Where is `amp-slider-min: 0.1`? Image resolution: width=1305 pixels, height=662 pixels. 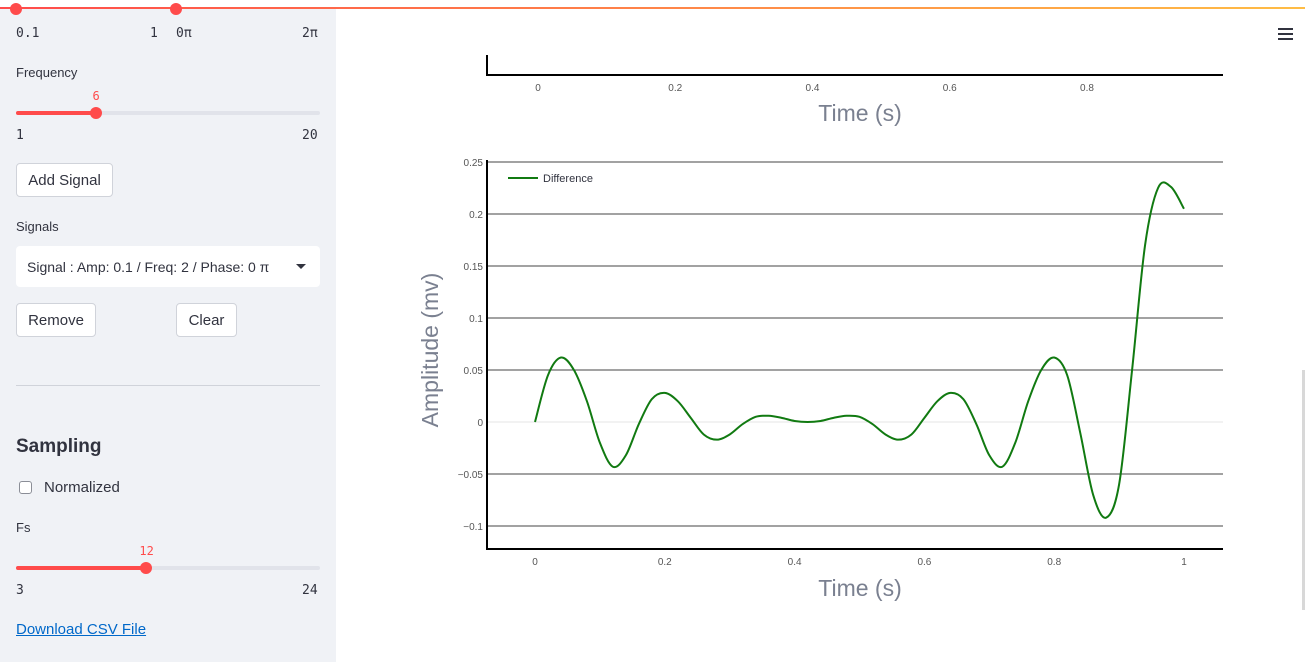
amp-slider-min: 0.1 is located at coordinates (28, 33).